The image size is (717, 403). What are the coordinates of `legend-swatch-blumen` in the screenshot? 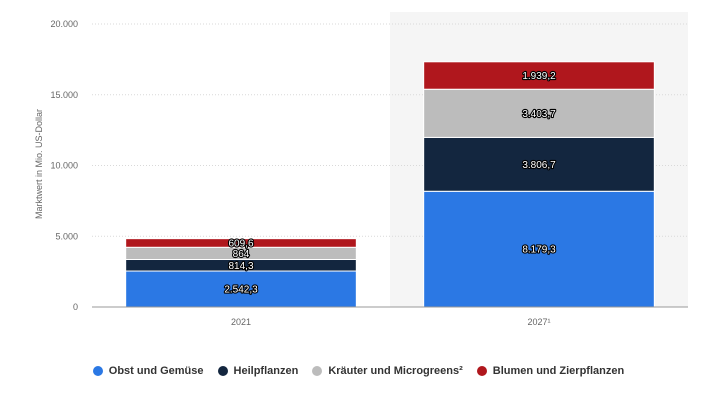 It's located at (481, 371).